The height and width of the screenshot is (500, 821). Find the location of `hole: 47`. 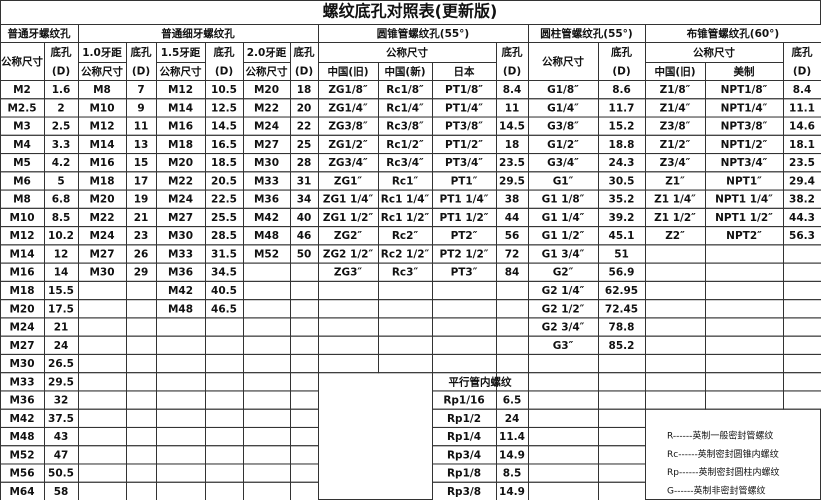

hole: 47 is located at coordinates (61, 455).